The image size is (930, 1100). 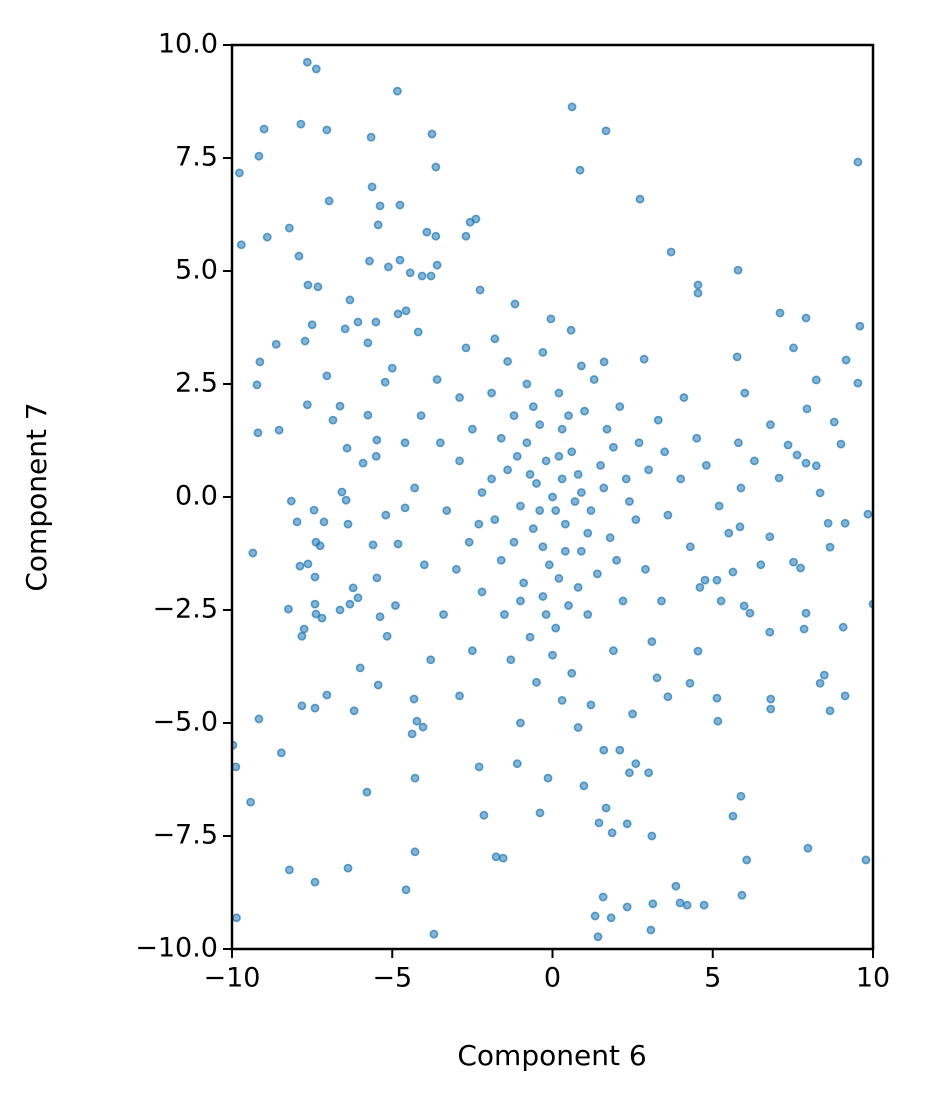 I want to click on y-tick-label: 7.5, so click(x=196, y=157).